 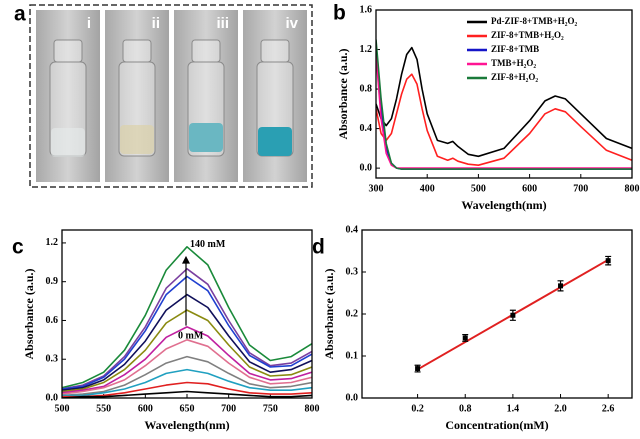 What do you see at coordinates (366, 88) in the screenshot?
I see `y-tick-label: 0.8` at bounding box center [366, 88].